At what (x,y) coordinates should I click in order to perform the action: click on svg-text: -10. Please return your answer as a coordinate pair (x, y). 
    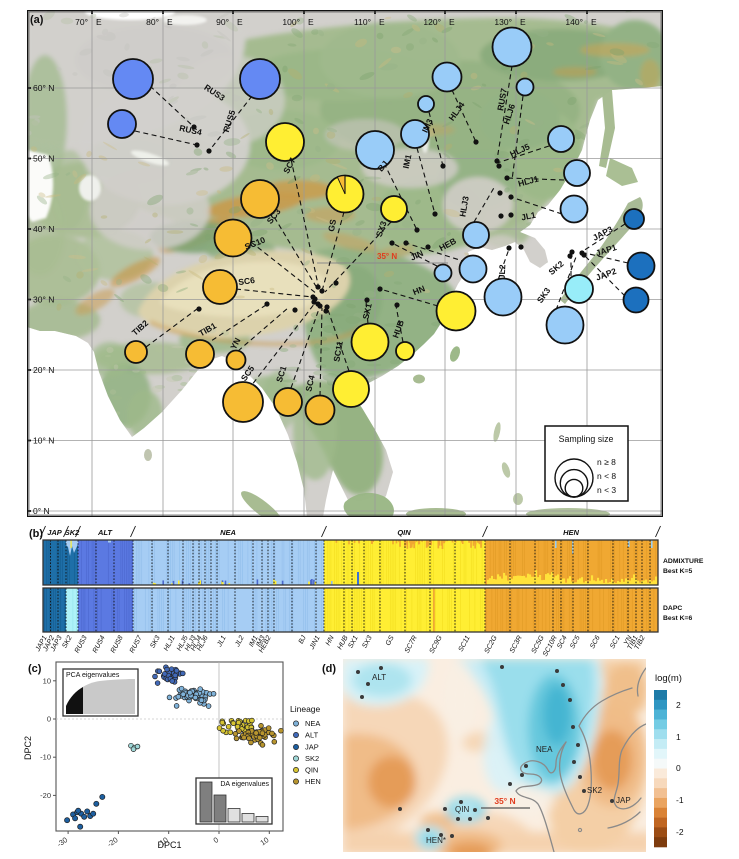
    Looking at the image, I should click on (45, 757).